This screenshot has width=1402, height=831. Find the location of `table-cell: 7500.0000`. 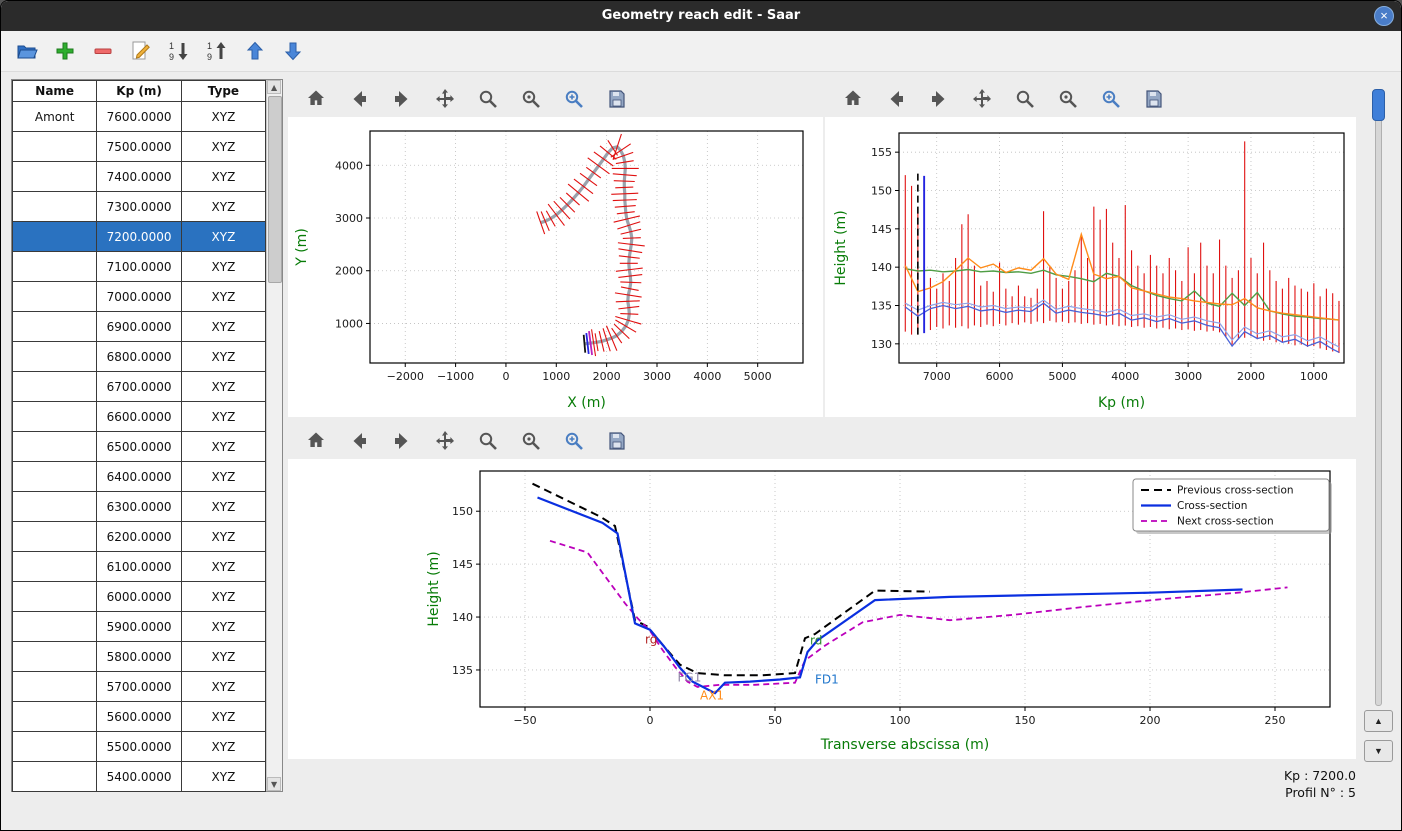

table-cell: 7500.0000 is located at coordinates (139, 146).